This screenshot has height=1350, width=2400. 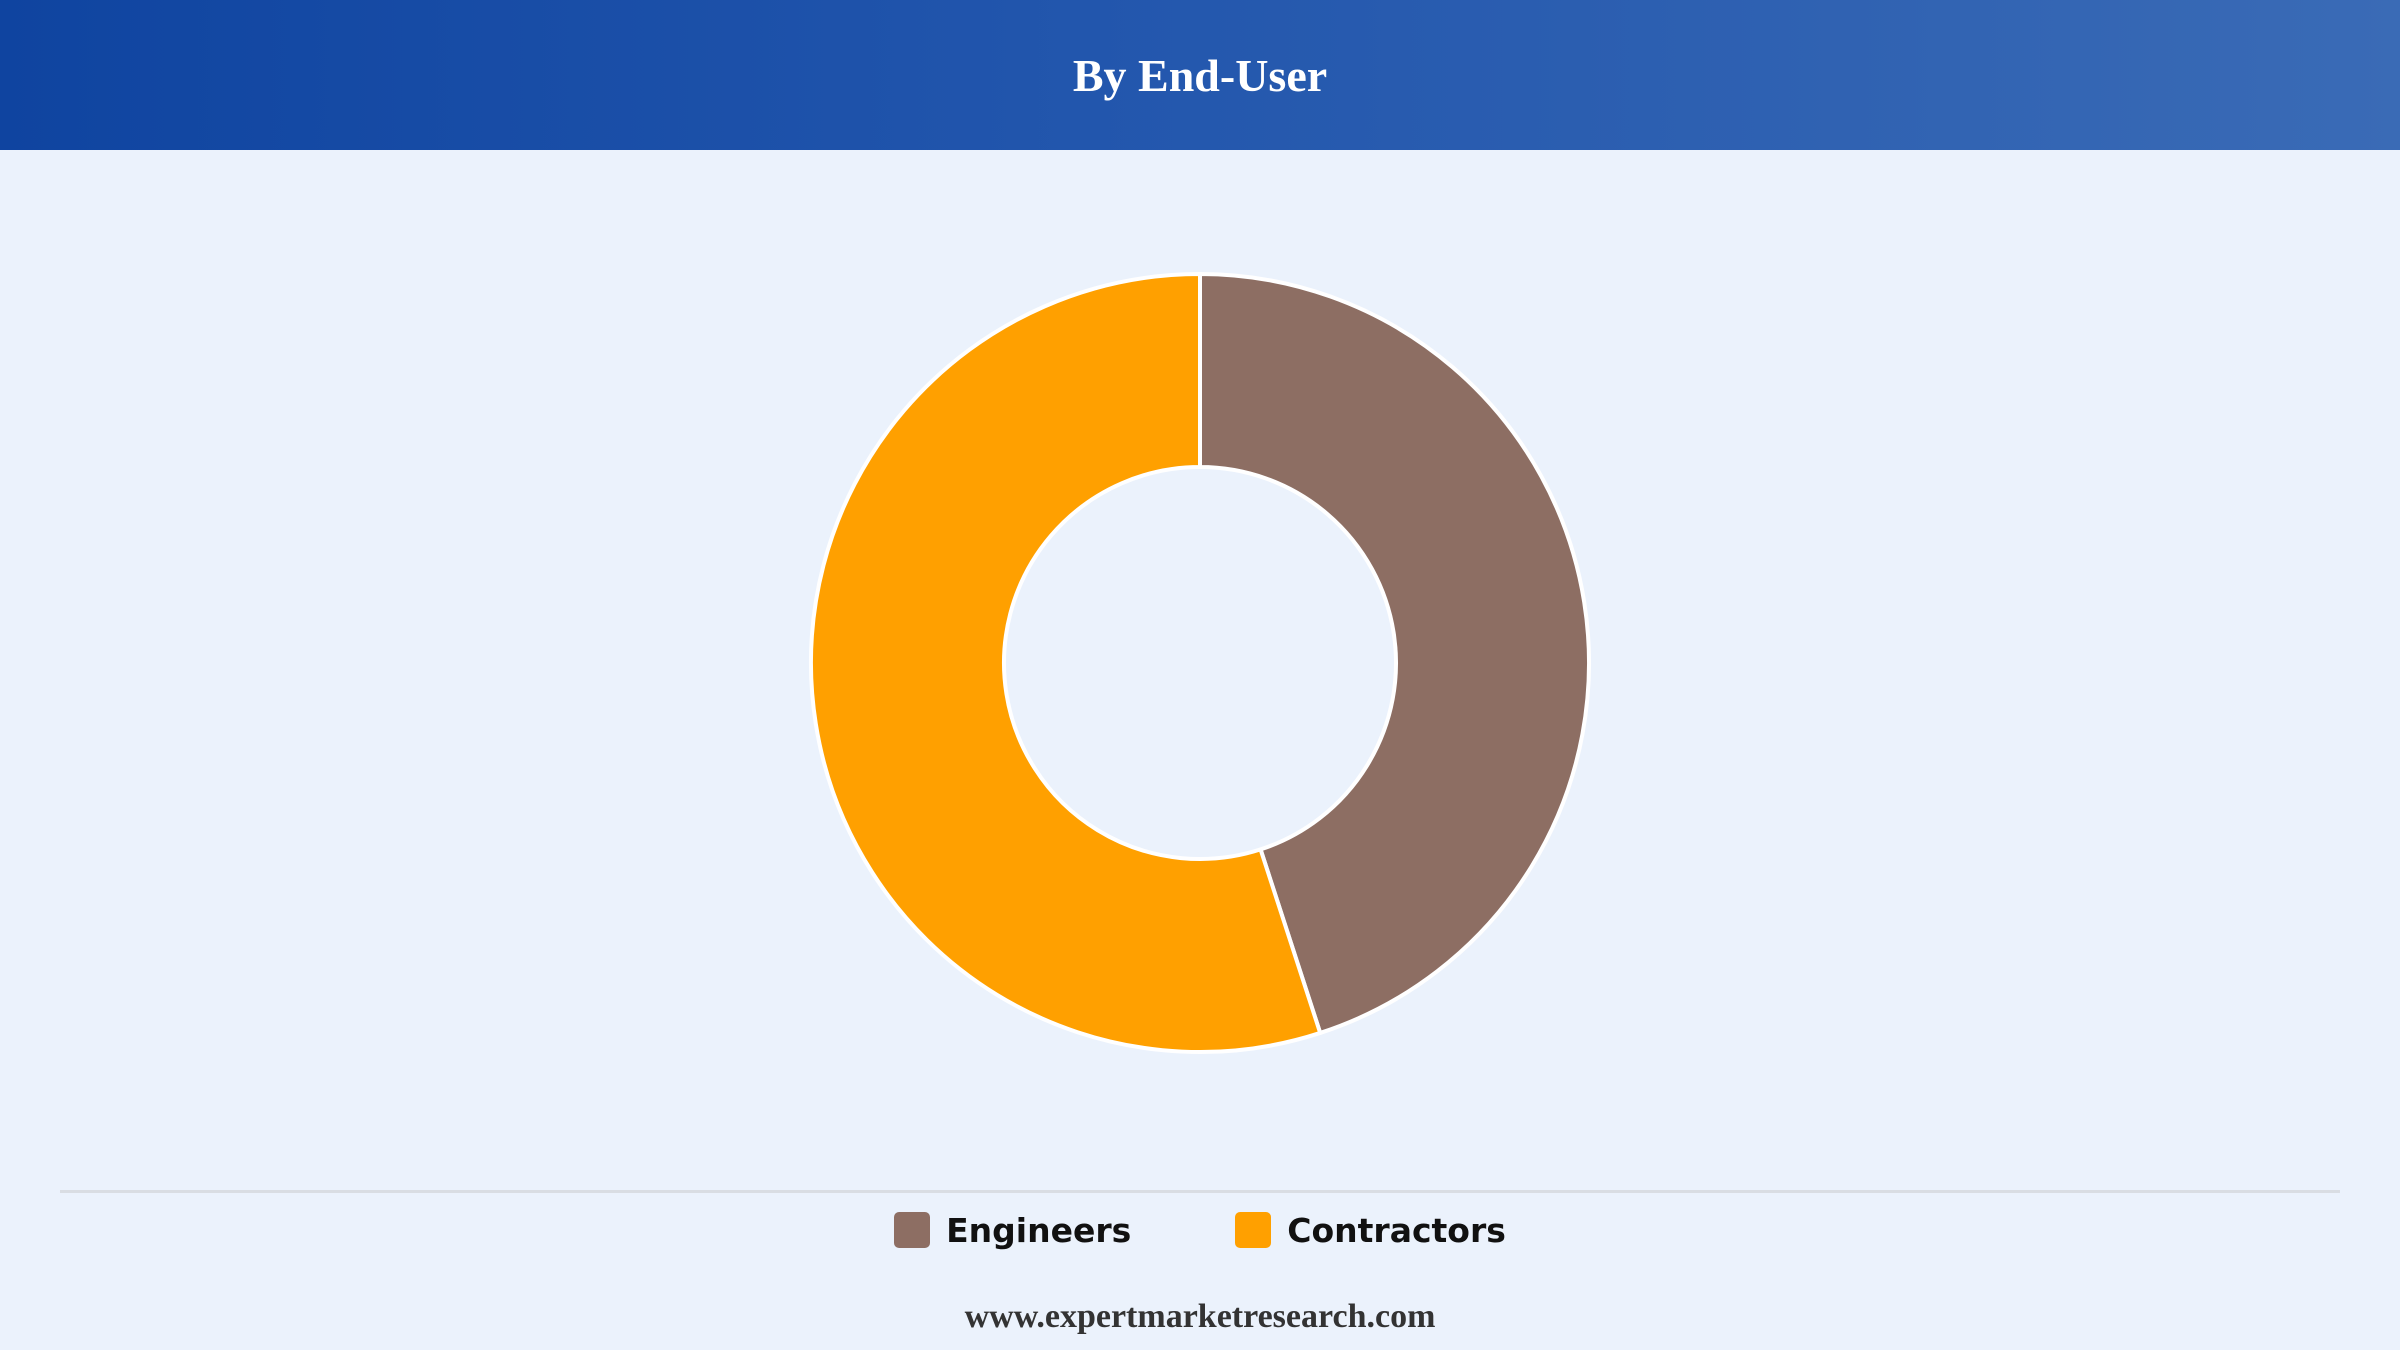 I want to click on legend-divider, so click(x=1200, y=1191).